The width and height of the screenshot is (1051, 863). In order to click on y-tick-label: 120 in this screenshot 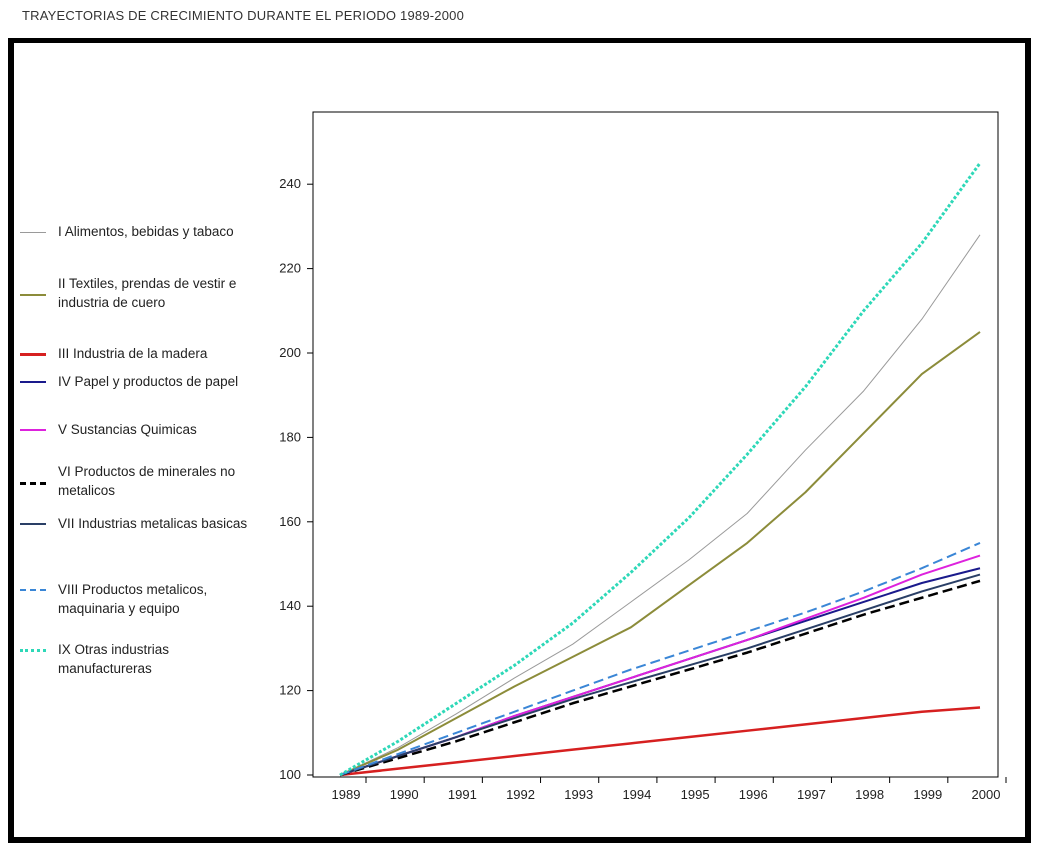, I will do `click(290, 690)`.